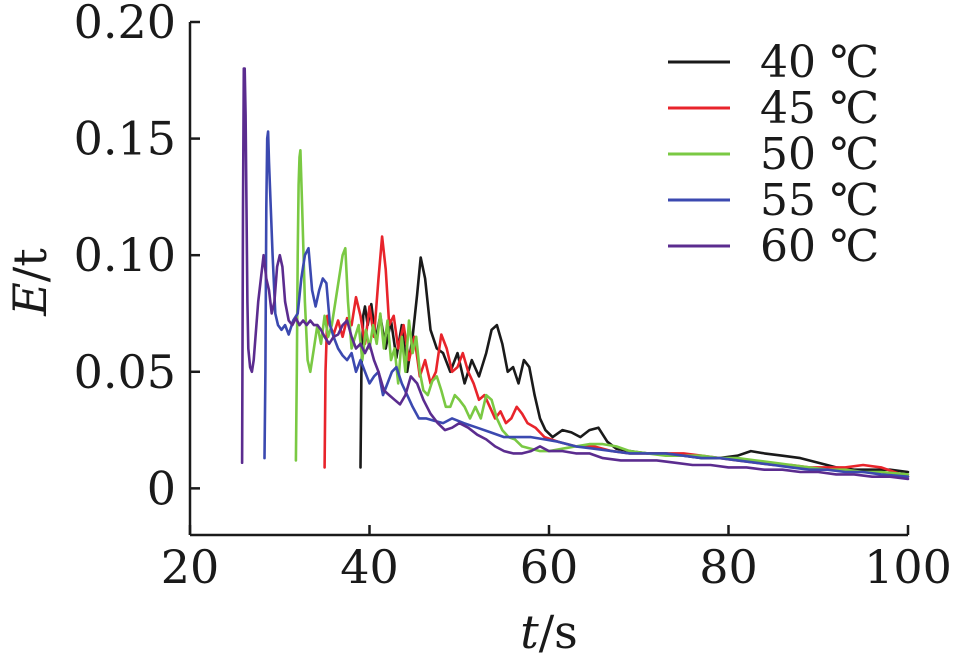 The width and height of the screenshot is (959, 654). Describe the element at coordinates (819, 154) in the screenshot. I see `legend-label: 50 ℃` at that location.